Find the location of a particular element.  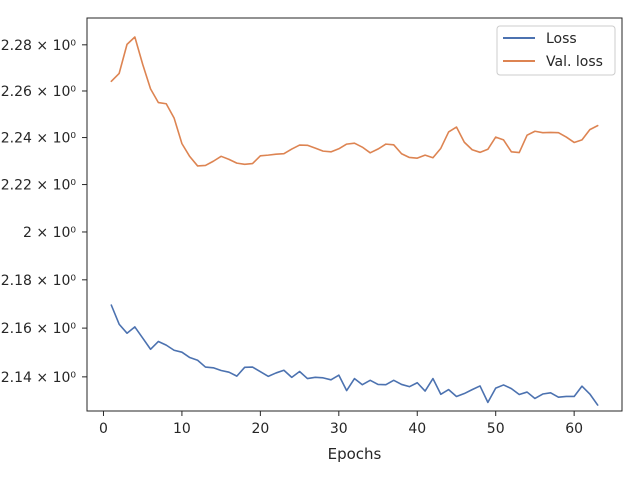

y-tick-label: 2.14 × 10⁰ is located at coordinates (39, 378).